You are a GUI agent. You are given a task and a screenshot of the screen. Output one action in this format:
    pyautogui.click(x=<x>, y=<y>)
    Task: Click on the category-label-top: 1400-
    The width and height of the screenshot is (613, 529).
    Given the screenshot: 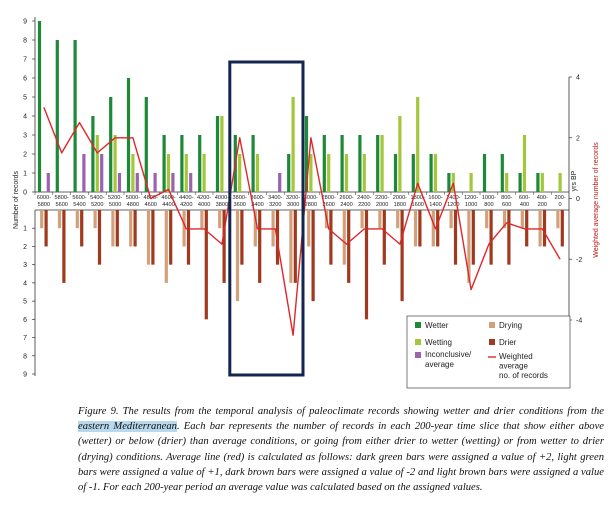 What is the action you would take?
    pyautogui.click(x=453, y=198)
    